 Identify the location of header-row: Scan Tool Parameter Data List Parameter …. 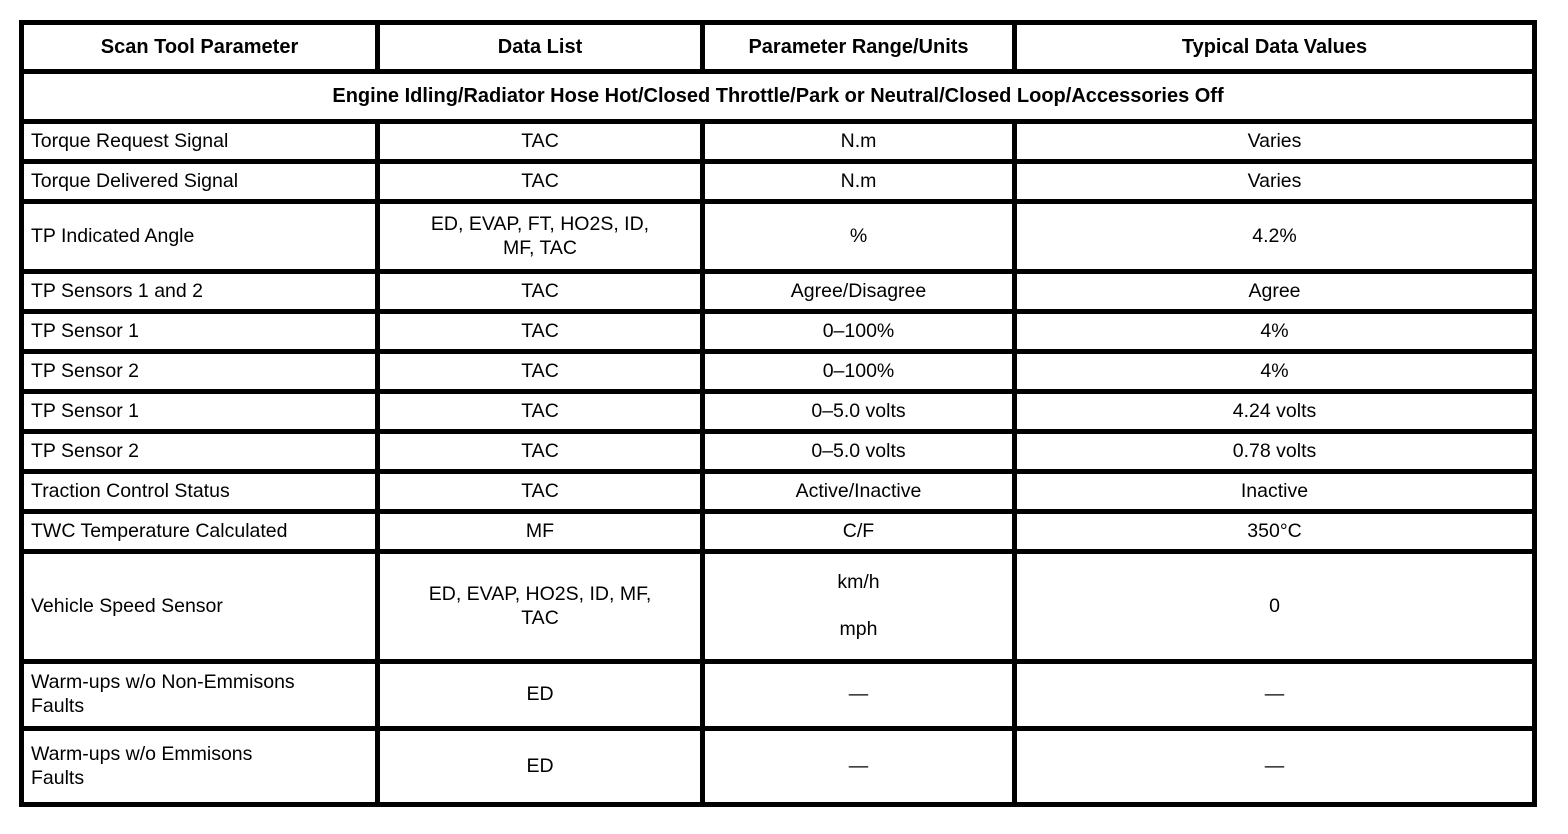
(778, 47).